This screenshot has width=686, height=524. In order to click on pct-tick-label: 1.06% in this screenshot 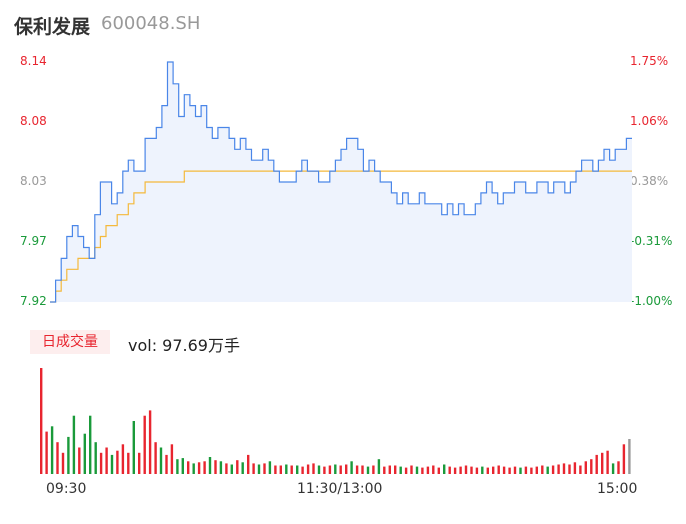, I will do `click(649, 121)`.